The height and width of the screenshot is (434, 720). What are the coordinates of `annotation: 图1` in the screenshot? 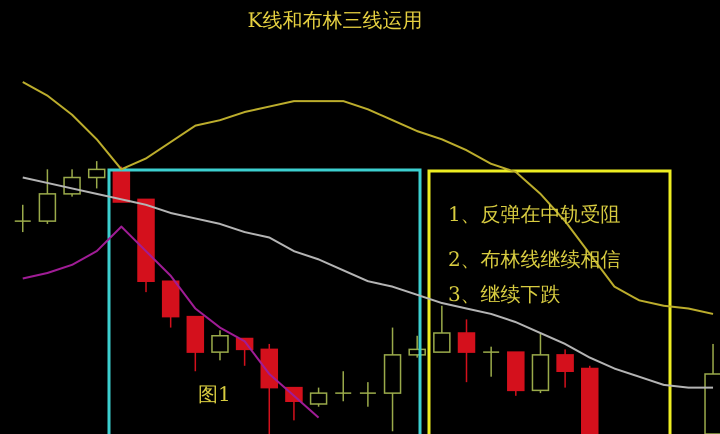 It's located at (214, 394).